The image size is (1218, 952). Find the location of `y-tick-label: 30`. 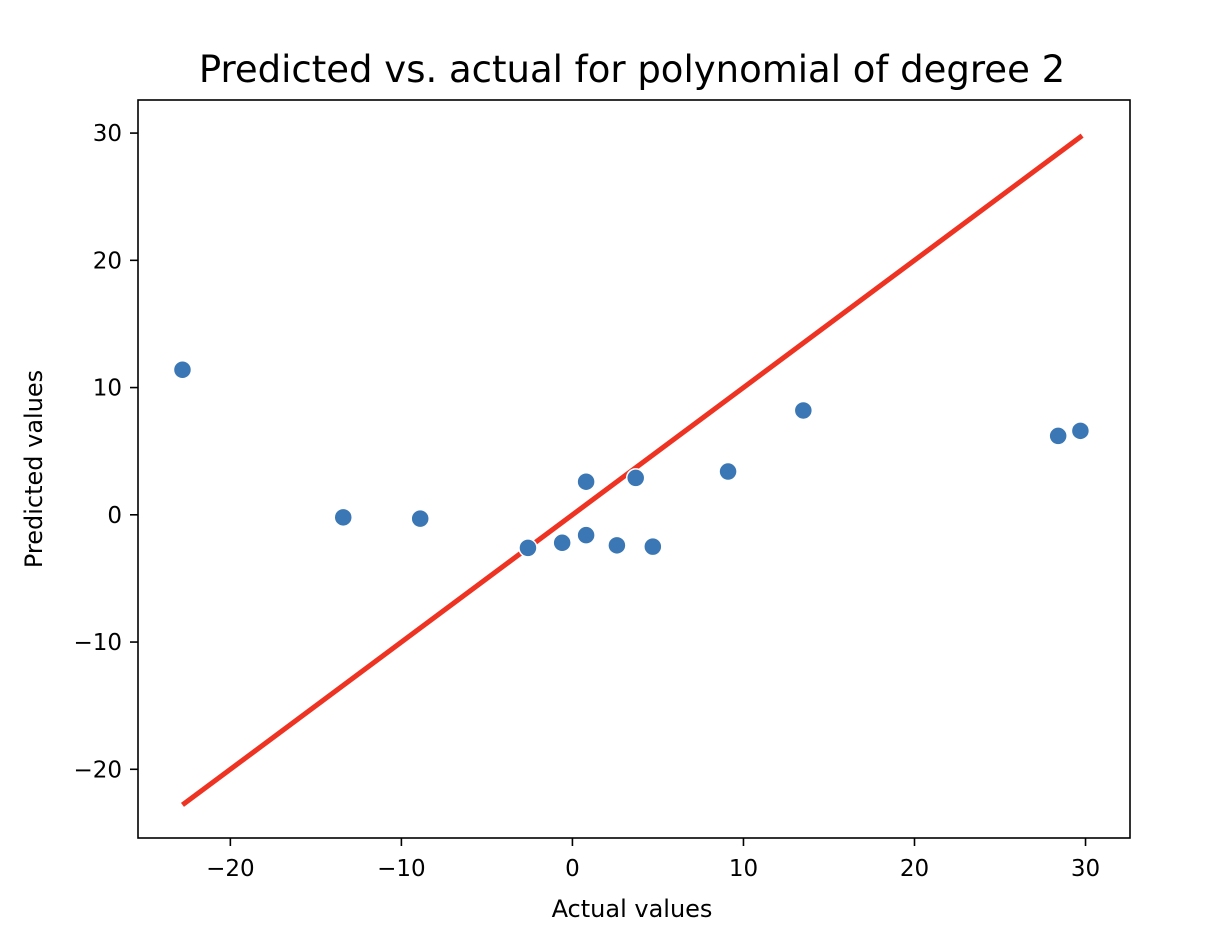

y-tick-label: 30 is located at coordinates (107, 134).